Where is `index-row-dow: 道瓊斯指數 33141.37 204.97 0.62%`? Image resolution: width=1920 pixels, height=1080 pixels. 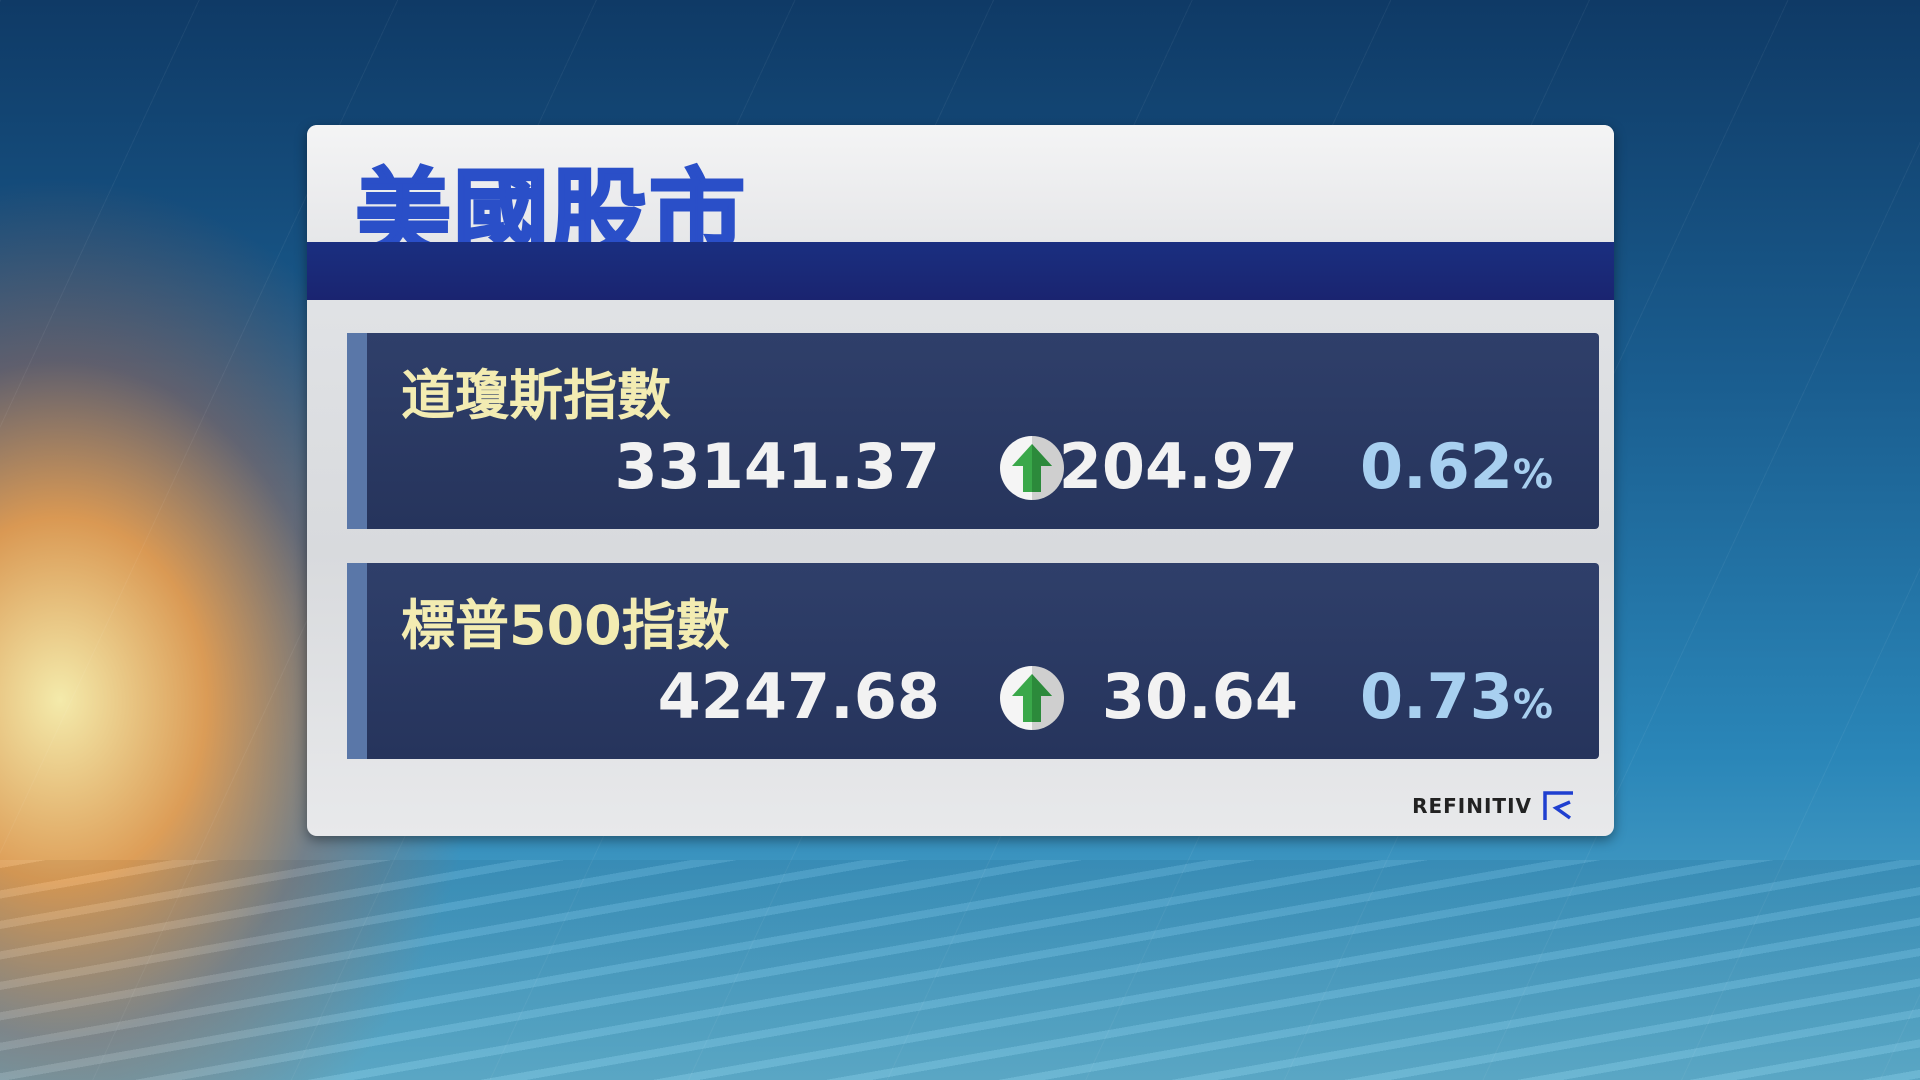
index-row-dow: 道瓊斯指數 33141.37 204.97 0.62% is located at coordinates (973, 431).